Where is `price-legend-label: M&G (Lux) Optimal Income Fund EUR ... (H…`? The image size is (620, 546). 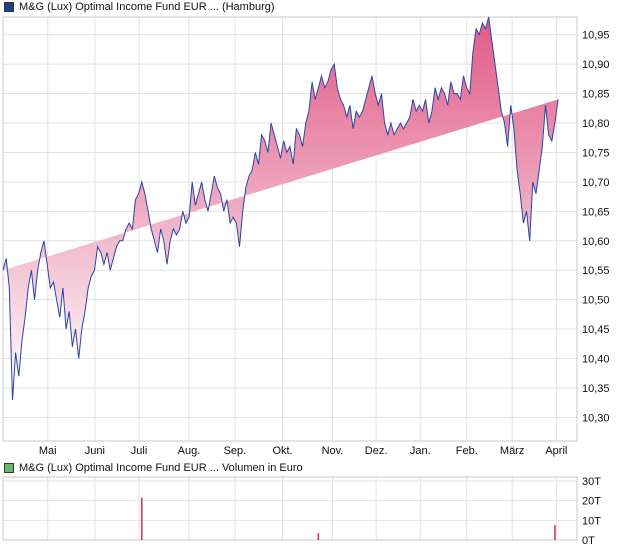 price-legend-label: M&G (Lux) Optimal Income Fund EUR ... (H… is located at coordinates (147, 7).